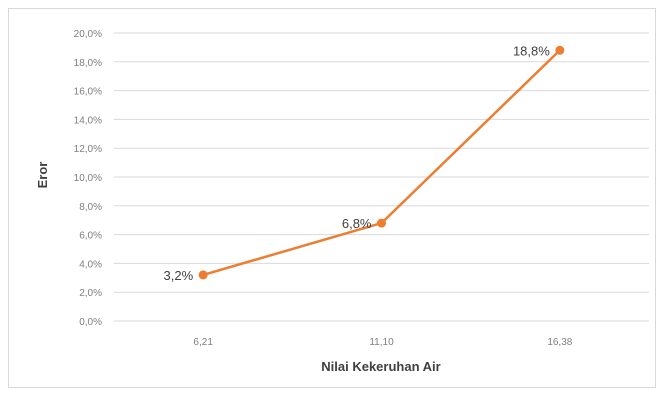 The width and height of the screenshot is (665, 396). I want to click on data-label: 3,2%, so click(179, 275).